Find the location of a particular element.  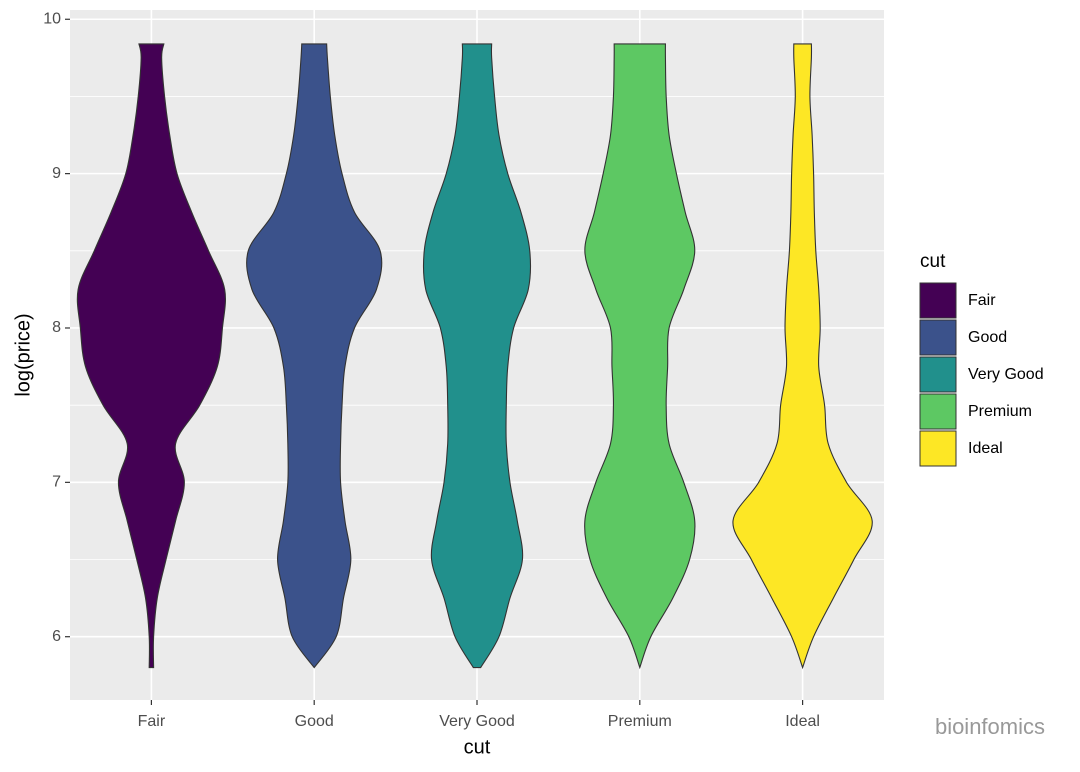

x-tick-label: Premium is located at coordinates (640, 721).